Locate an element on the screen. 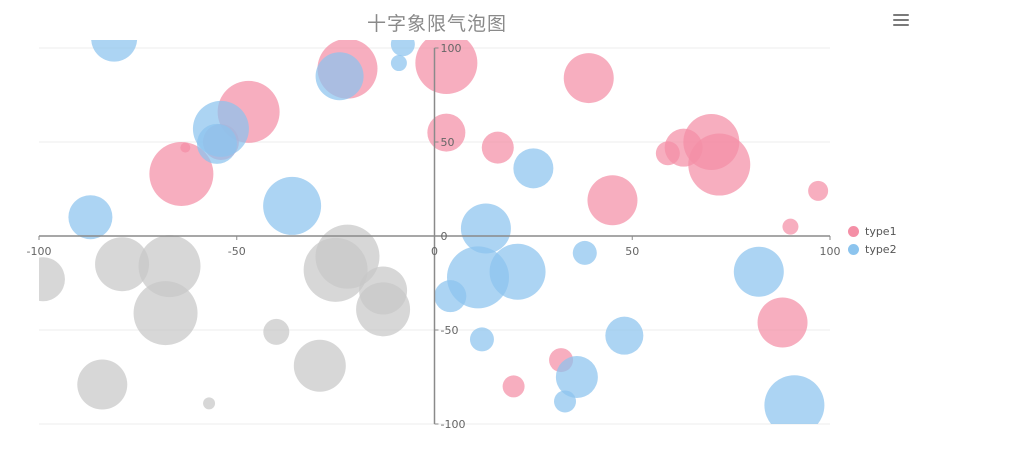 The height and width of the screenshot is (449, 1024). menu-icon is located at coordinates (901, 21).